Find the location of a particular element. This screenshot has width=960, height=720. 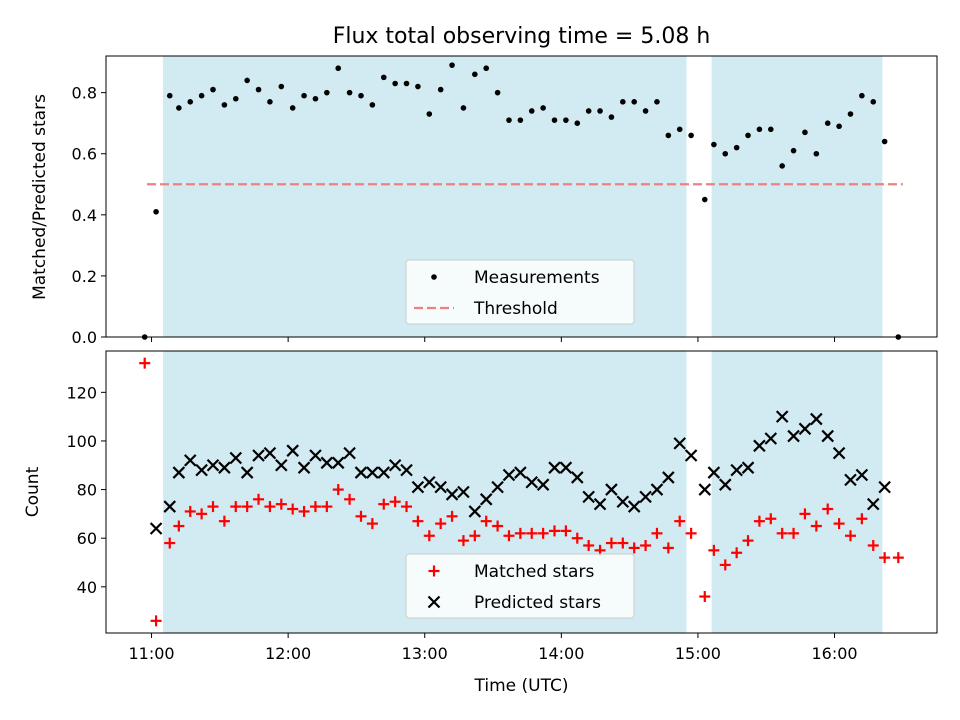

x-tick-label: 15:00 is located at coordinates (698, 653).